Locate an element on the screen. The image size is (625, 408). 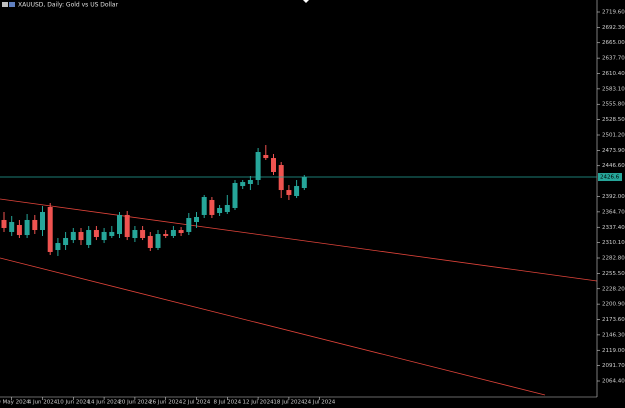
x-tick-label: 4 Jun 2024 is located at coordinates (43, 403).